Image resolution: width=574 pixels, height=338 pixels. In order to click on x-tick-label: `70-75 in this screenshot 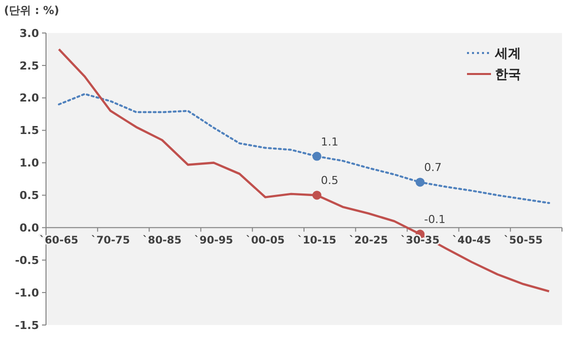, I will do `click(110, 240)`.